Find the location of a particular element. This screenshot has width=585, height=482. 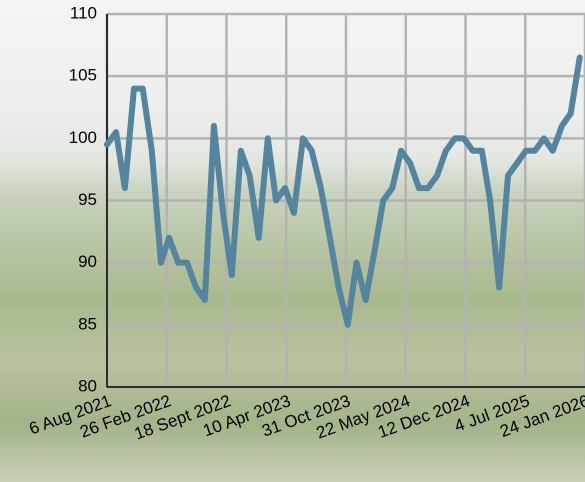

y-tick-label: 85 is located at coordinates (87, 323).